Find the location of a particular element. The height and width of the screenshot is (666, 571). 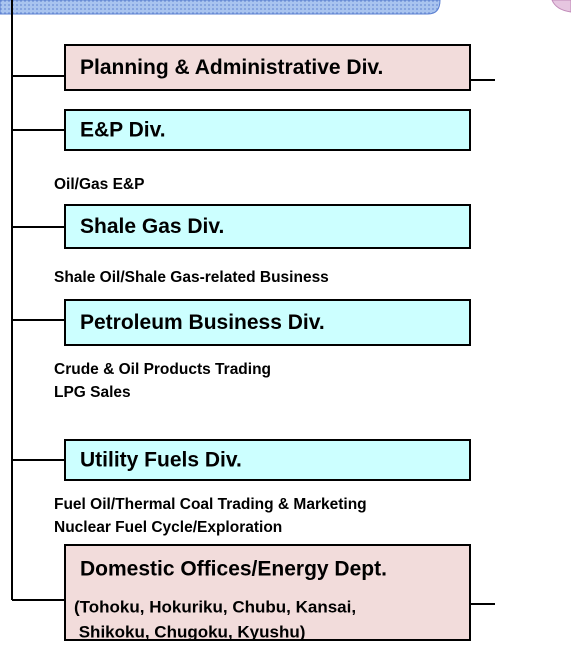

node-subline: (Tohoku, Hokuriku, Chubu, Kansai, is located at coordinates (215, 606).